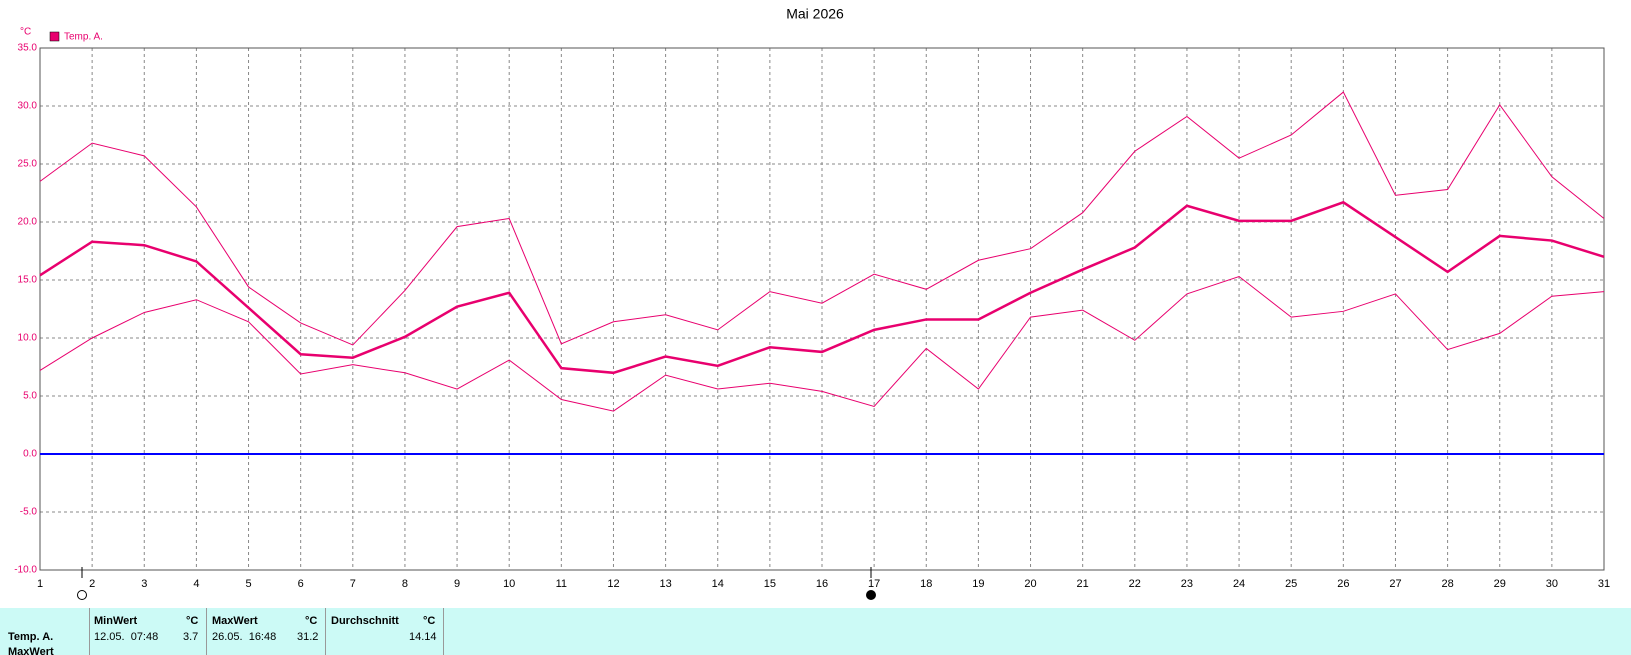  I want to click on legend-label: Temp. A., so click(83, 37).